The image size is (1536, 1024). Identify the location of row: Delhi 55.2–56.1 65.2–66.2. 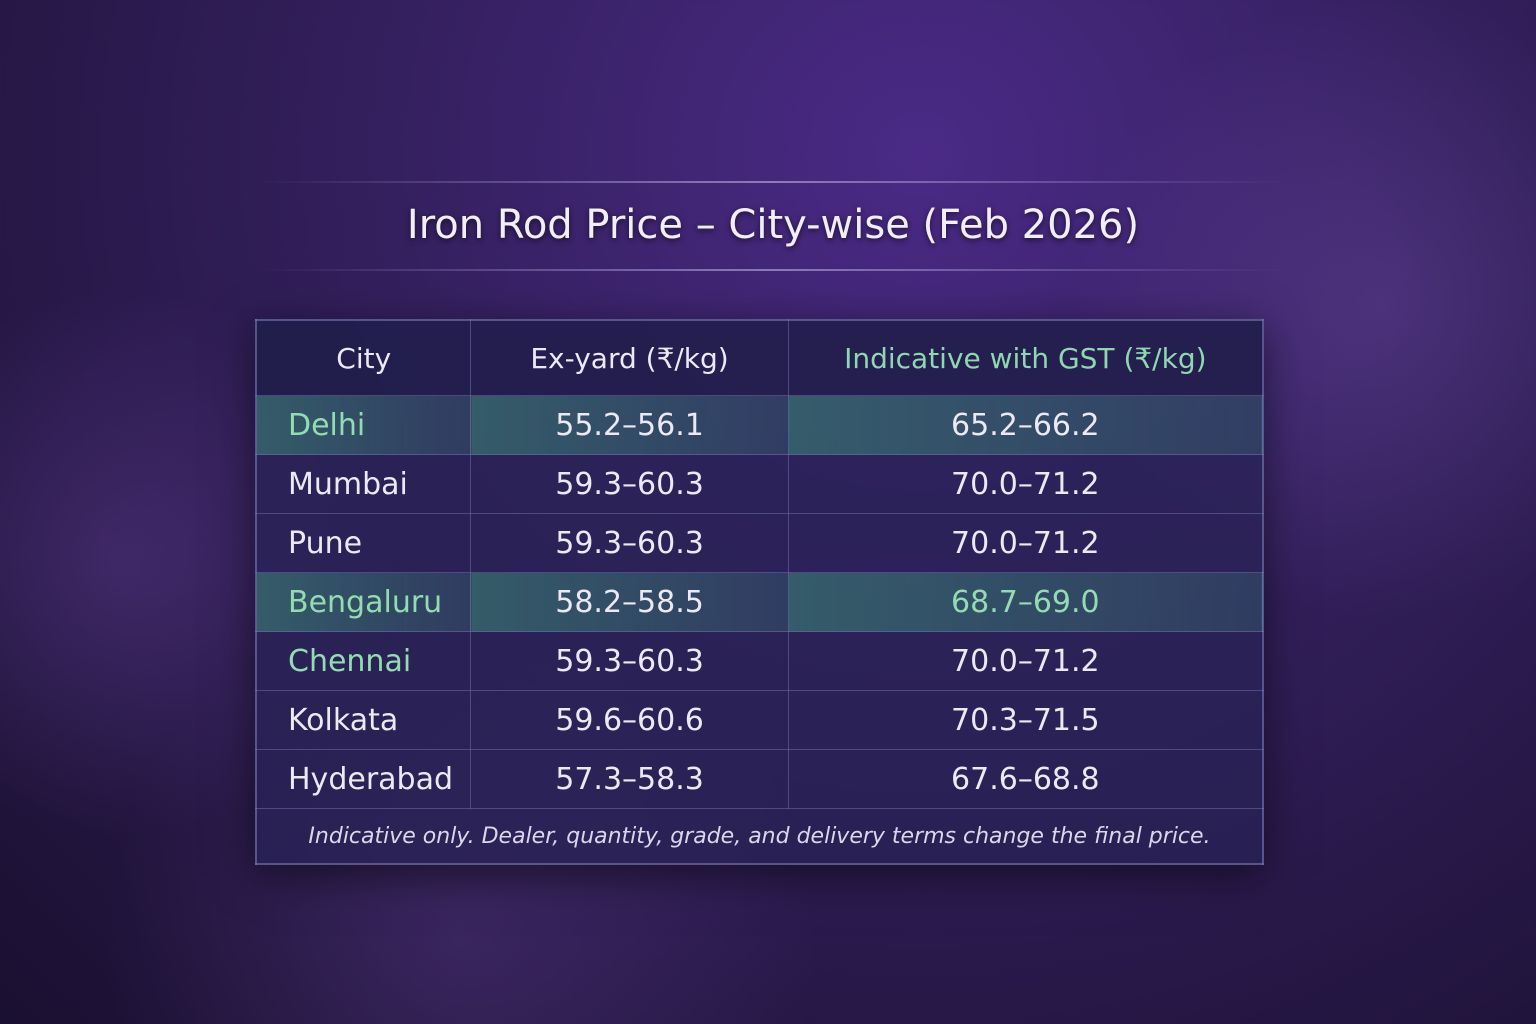
(759, 425).